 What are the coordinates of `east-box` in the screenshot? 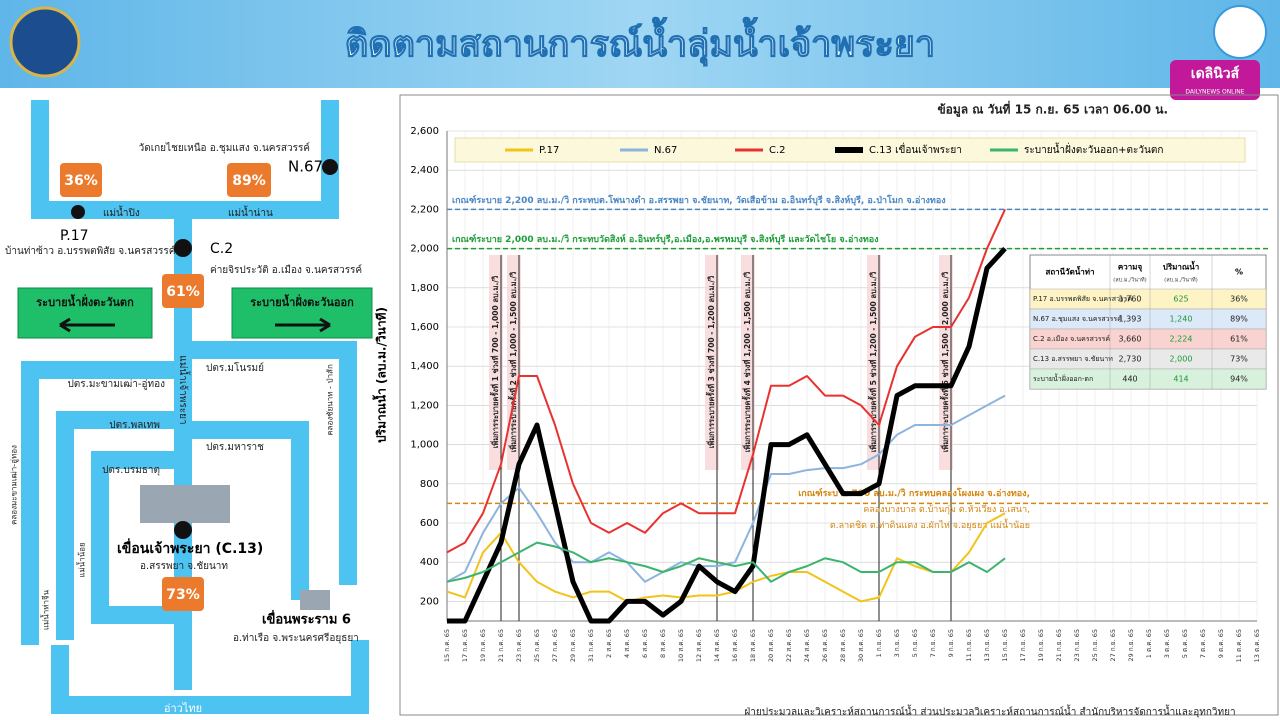 It's located at (302, 313).